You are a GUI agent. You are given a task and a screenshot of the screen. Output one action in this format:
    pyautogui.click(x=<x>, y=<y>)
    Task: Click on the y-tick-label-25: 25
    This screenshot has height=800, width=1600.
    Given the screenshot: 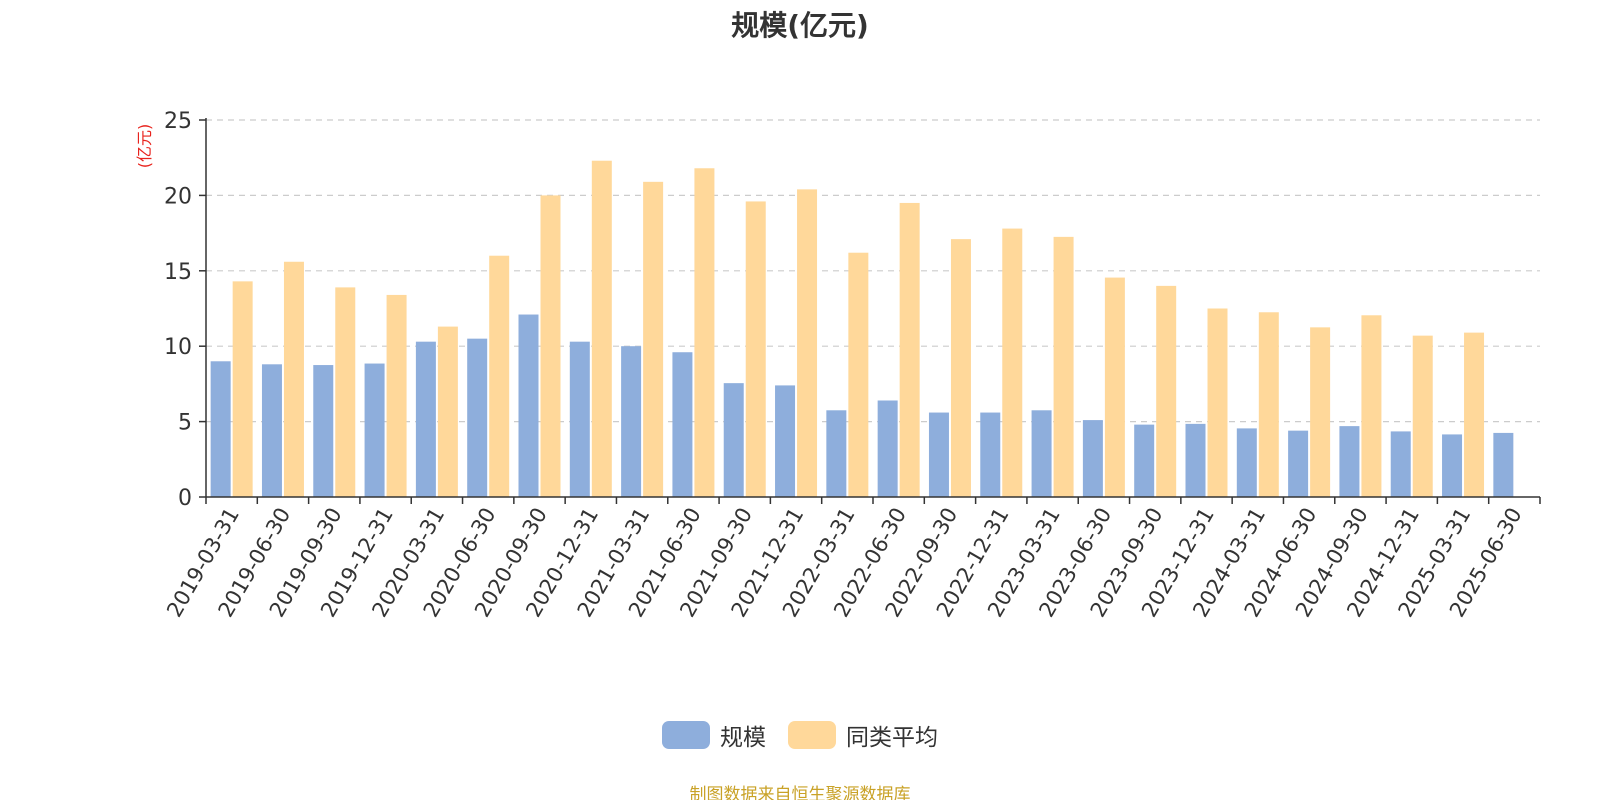 What is the action you would take?
    pyautogui.click(x=178, y=121)
    